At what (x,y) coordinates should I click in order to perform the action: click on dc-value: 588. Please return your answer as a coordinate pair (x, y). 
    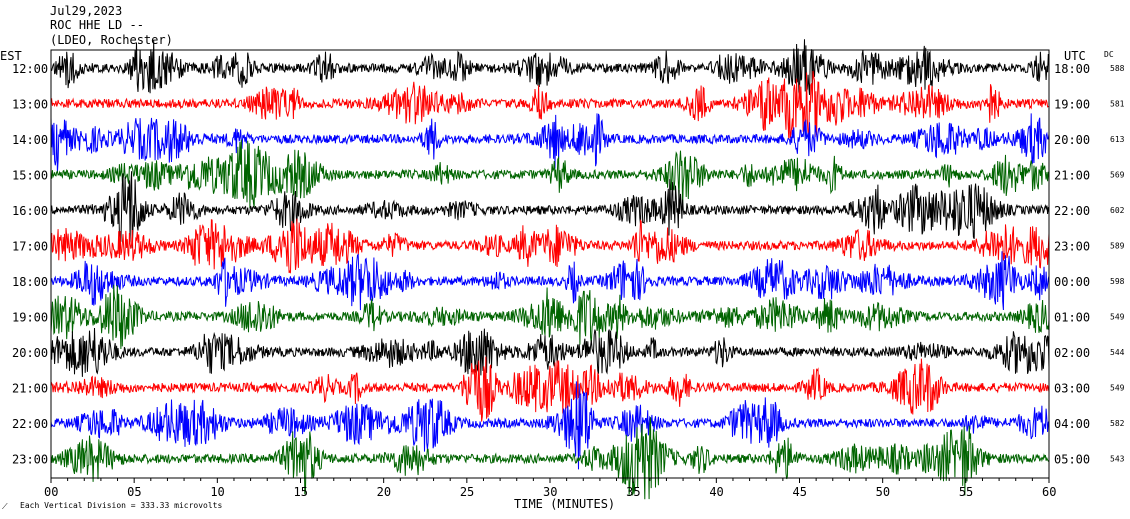
    Looking at the image, I should click on (1117, 68).